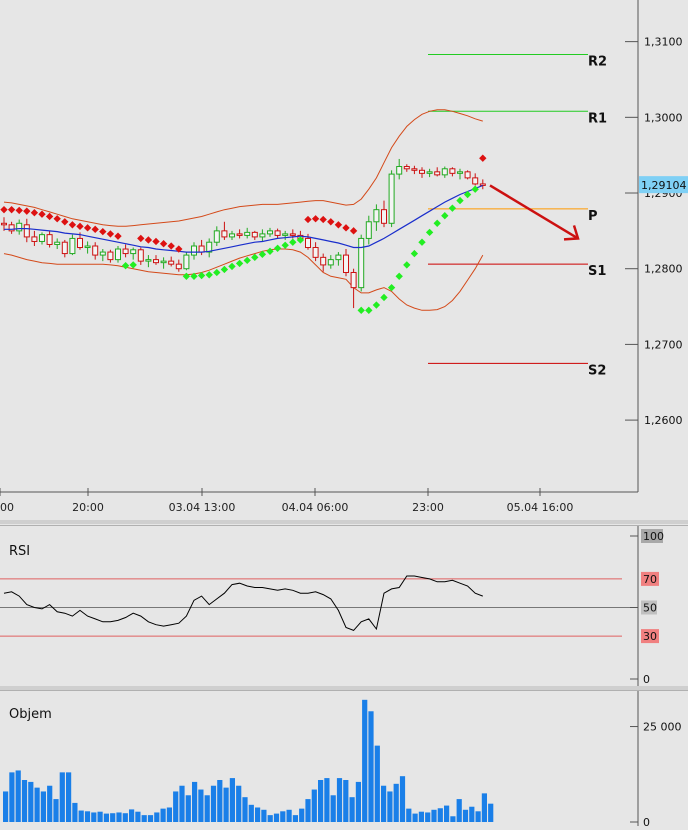  I want to click on time-tick-label: 00, so click(7, 507).